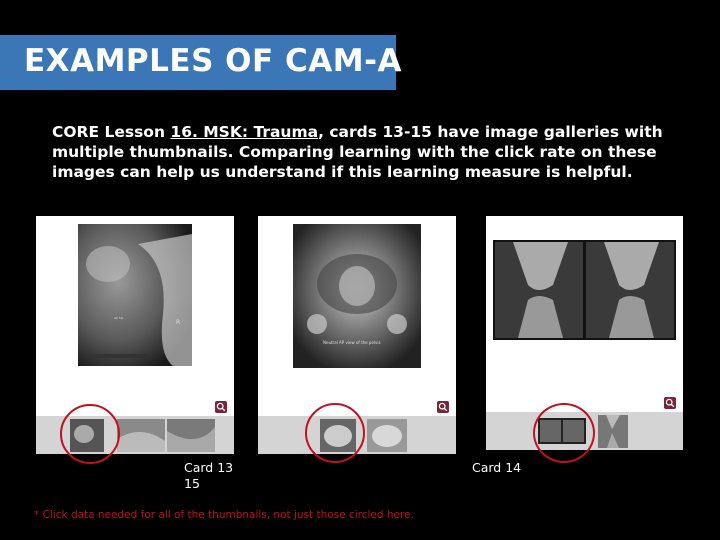  What do you see at coordinates (244, 132) in the screenshot?
I see `lesson-link: 16. MSK: Trauma` at bounding box center [244, 132].